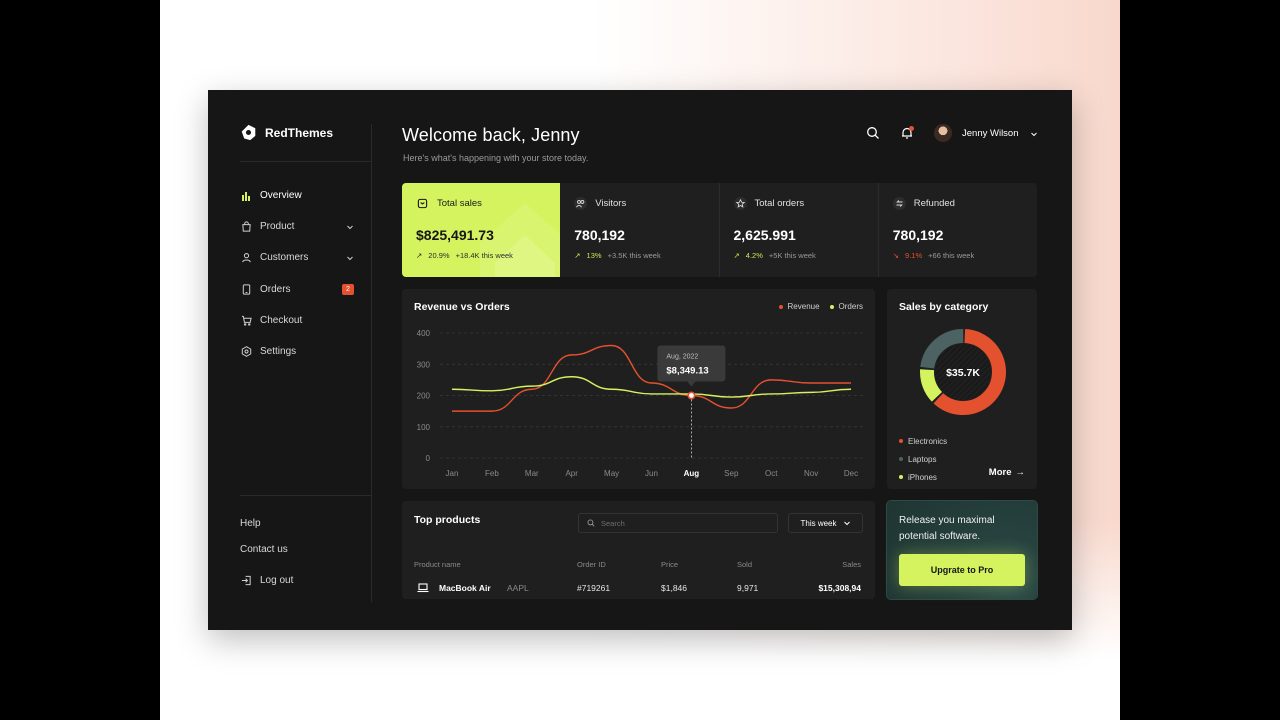  I want to click on brand-logo: RedThemes, so click(286, 132).